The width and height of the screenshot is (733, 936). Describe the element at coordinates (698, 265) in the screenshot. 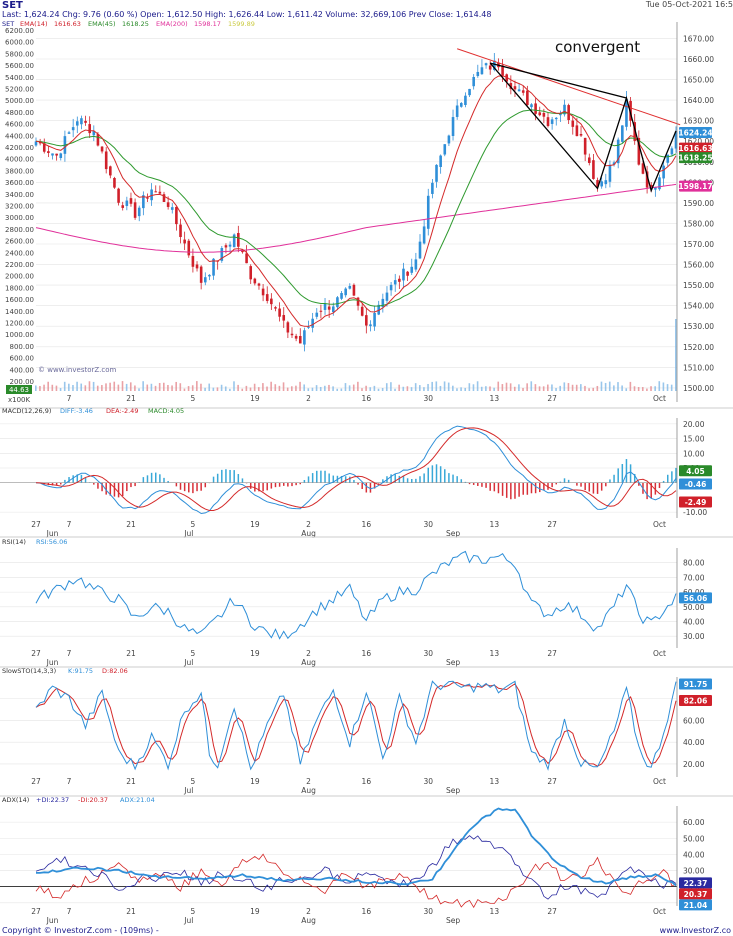

I see `price-axis-tick: 1560.00` at that location.